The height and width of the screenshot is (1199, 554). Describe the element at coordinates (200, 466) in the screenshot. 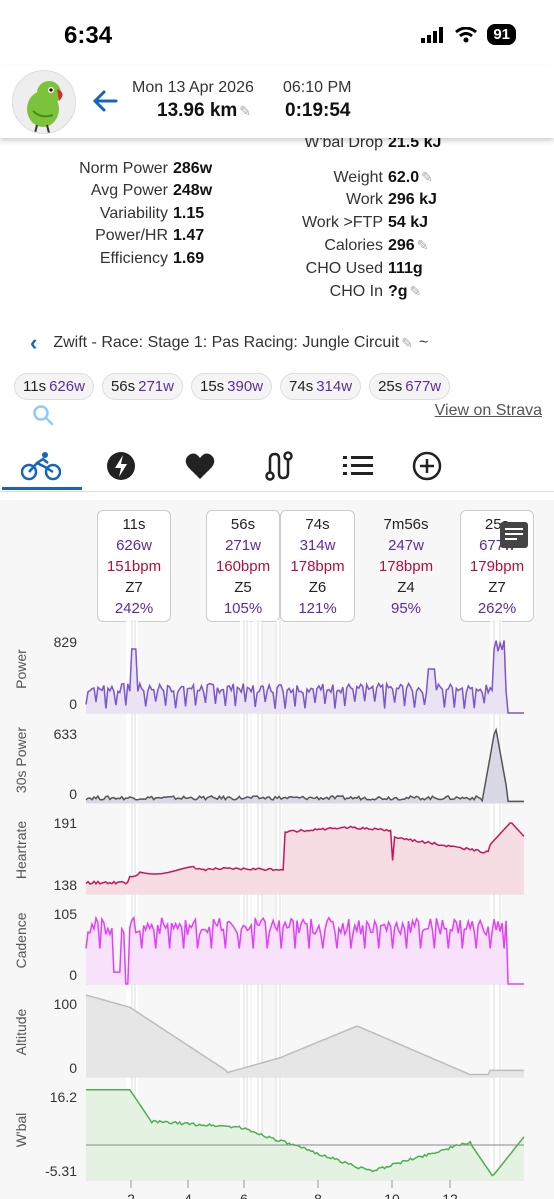

I see `tab-heart` at that location.